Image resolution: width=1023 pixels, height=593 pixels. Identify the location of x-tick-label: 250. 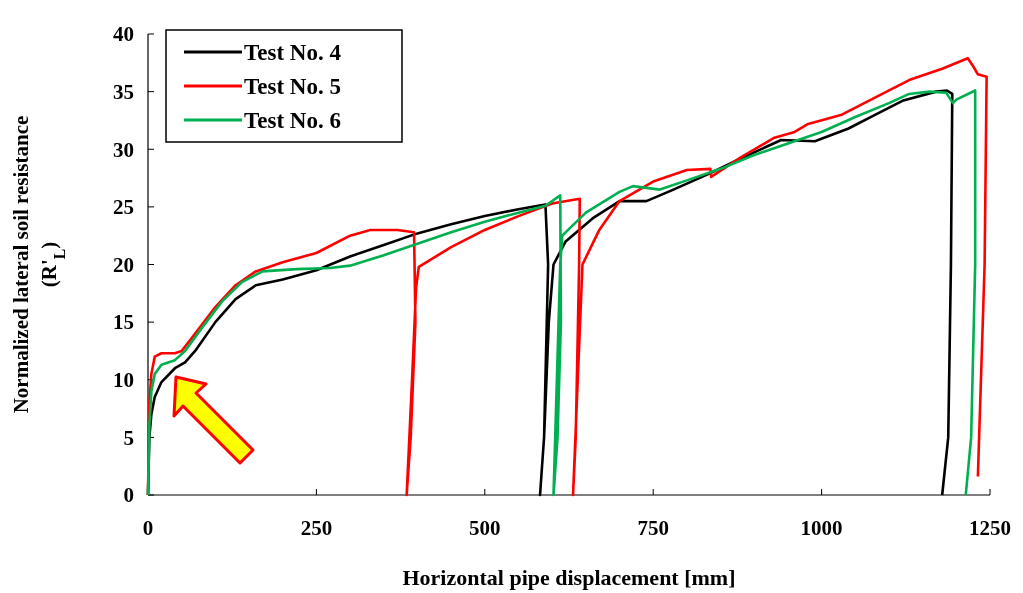
(316, 528).